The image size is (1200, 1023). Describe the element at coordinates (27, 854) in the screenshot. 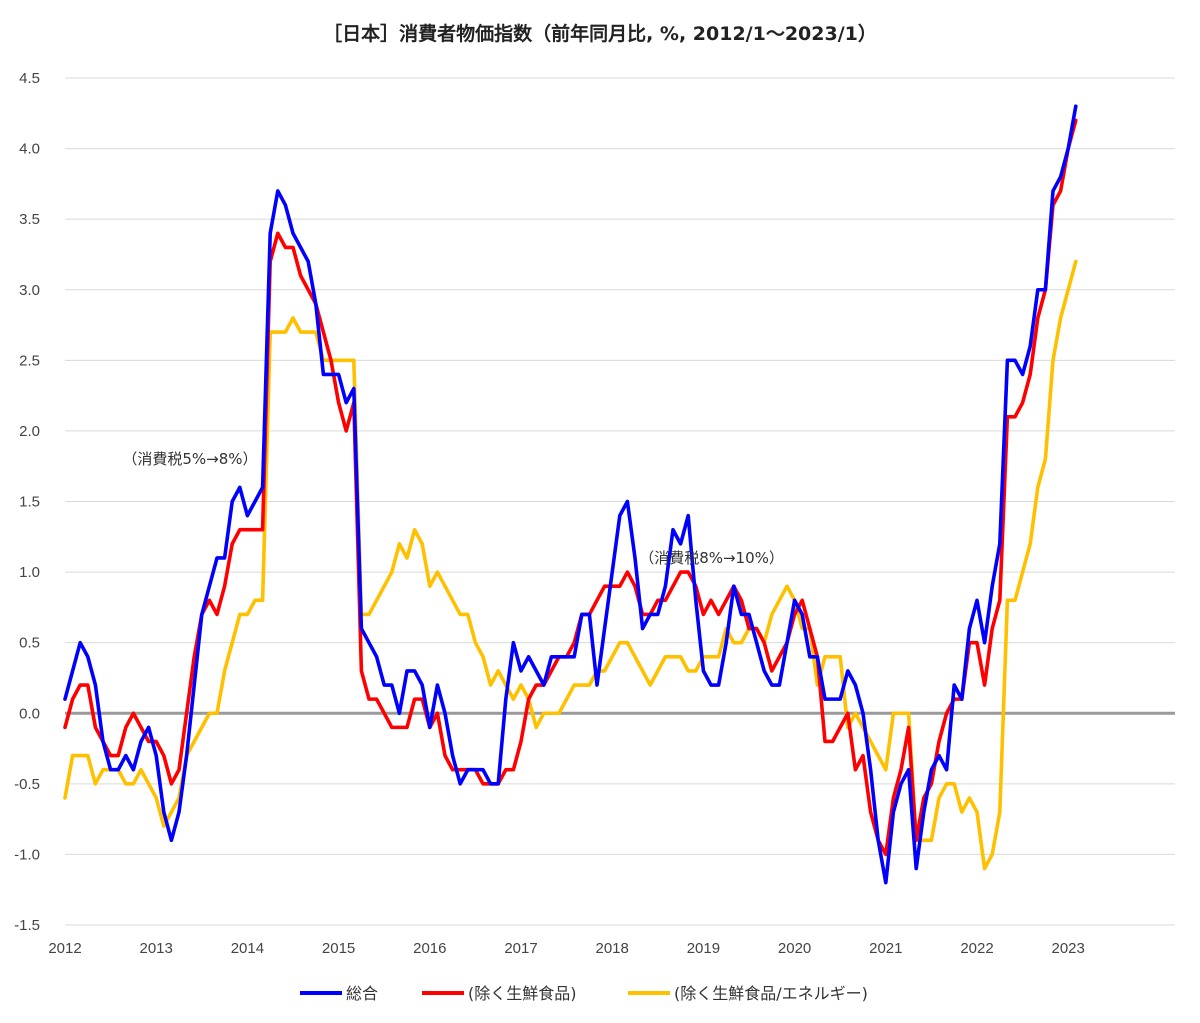

I see `y-tick-label: -1.0` at that location.